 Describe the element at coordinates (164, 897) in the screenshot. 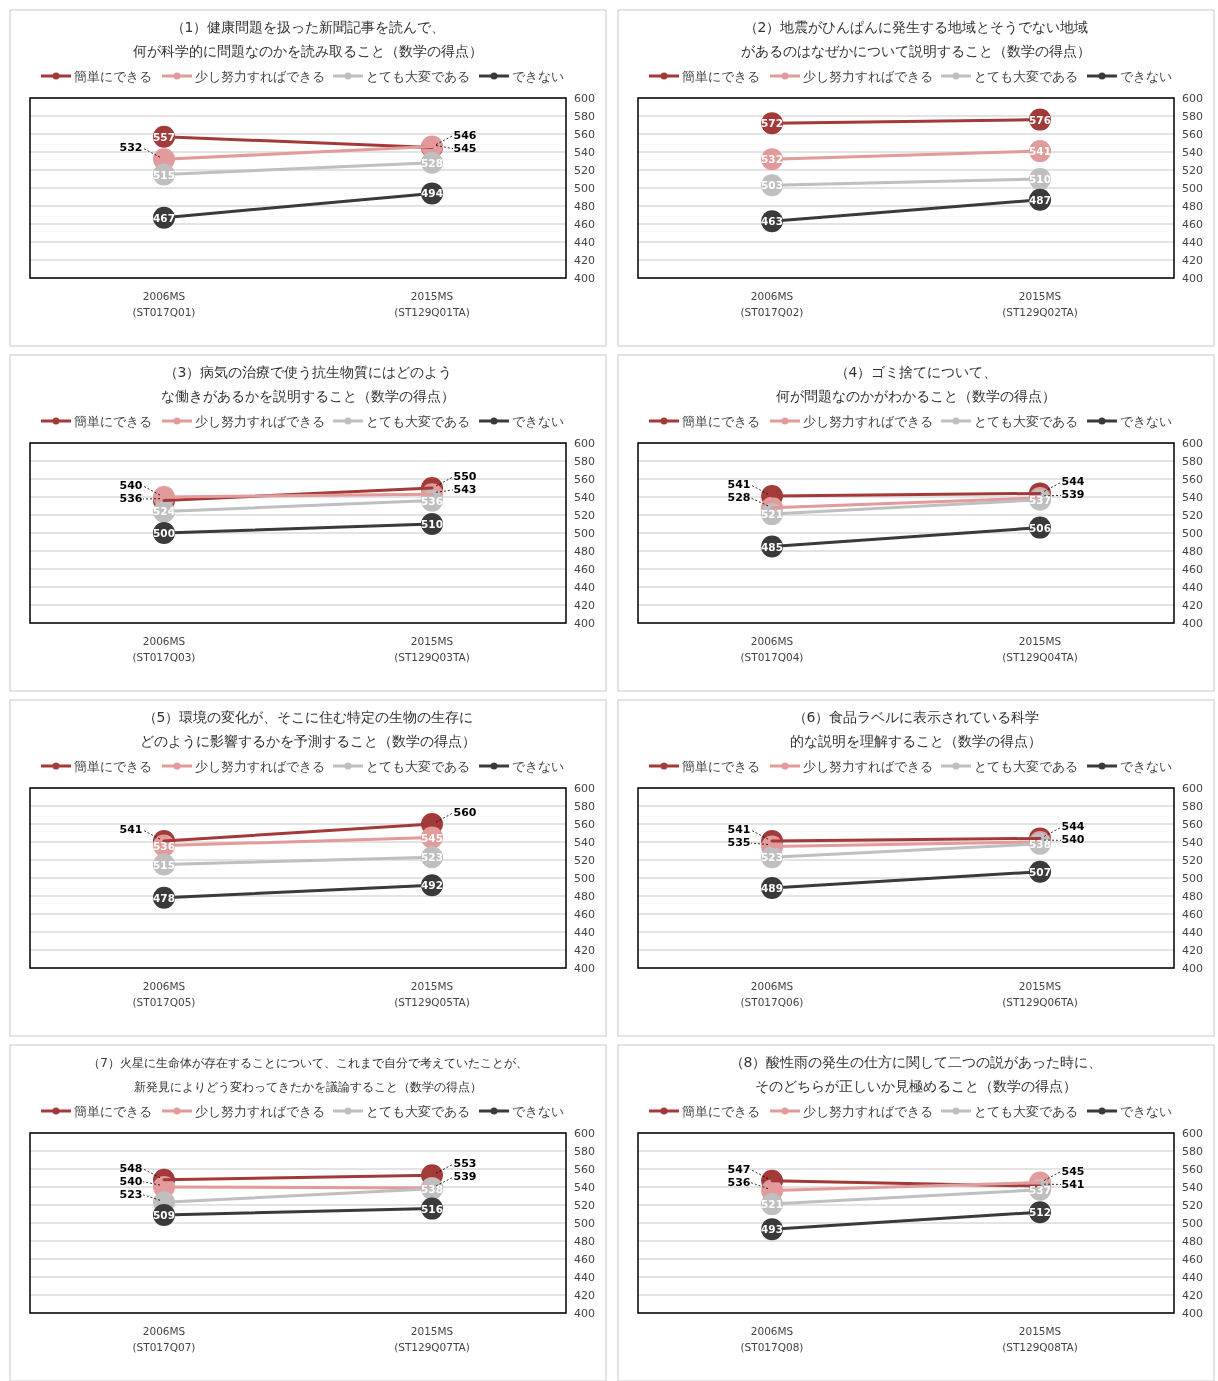

I see `data-label: 478` at that location.